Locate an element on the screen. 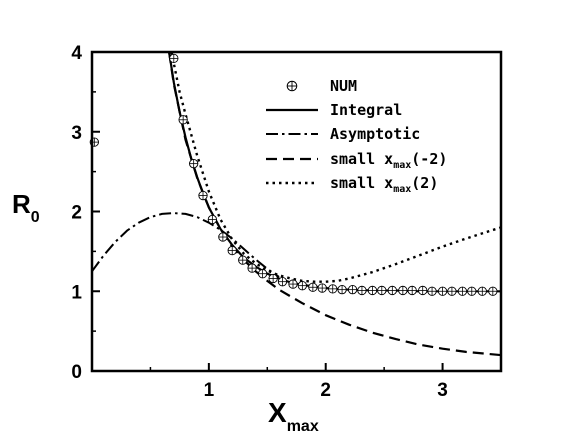  y-tick-label: 4 is located at coordinates (76, 53).